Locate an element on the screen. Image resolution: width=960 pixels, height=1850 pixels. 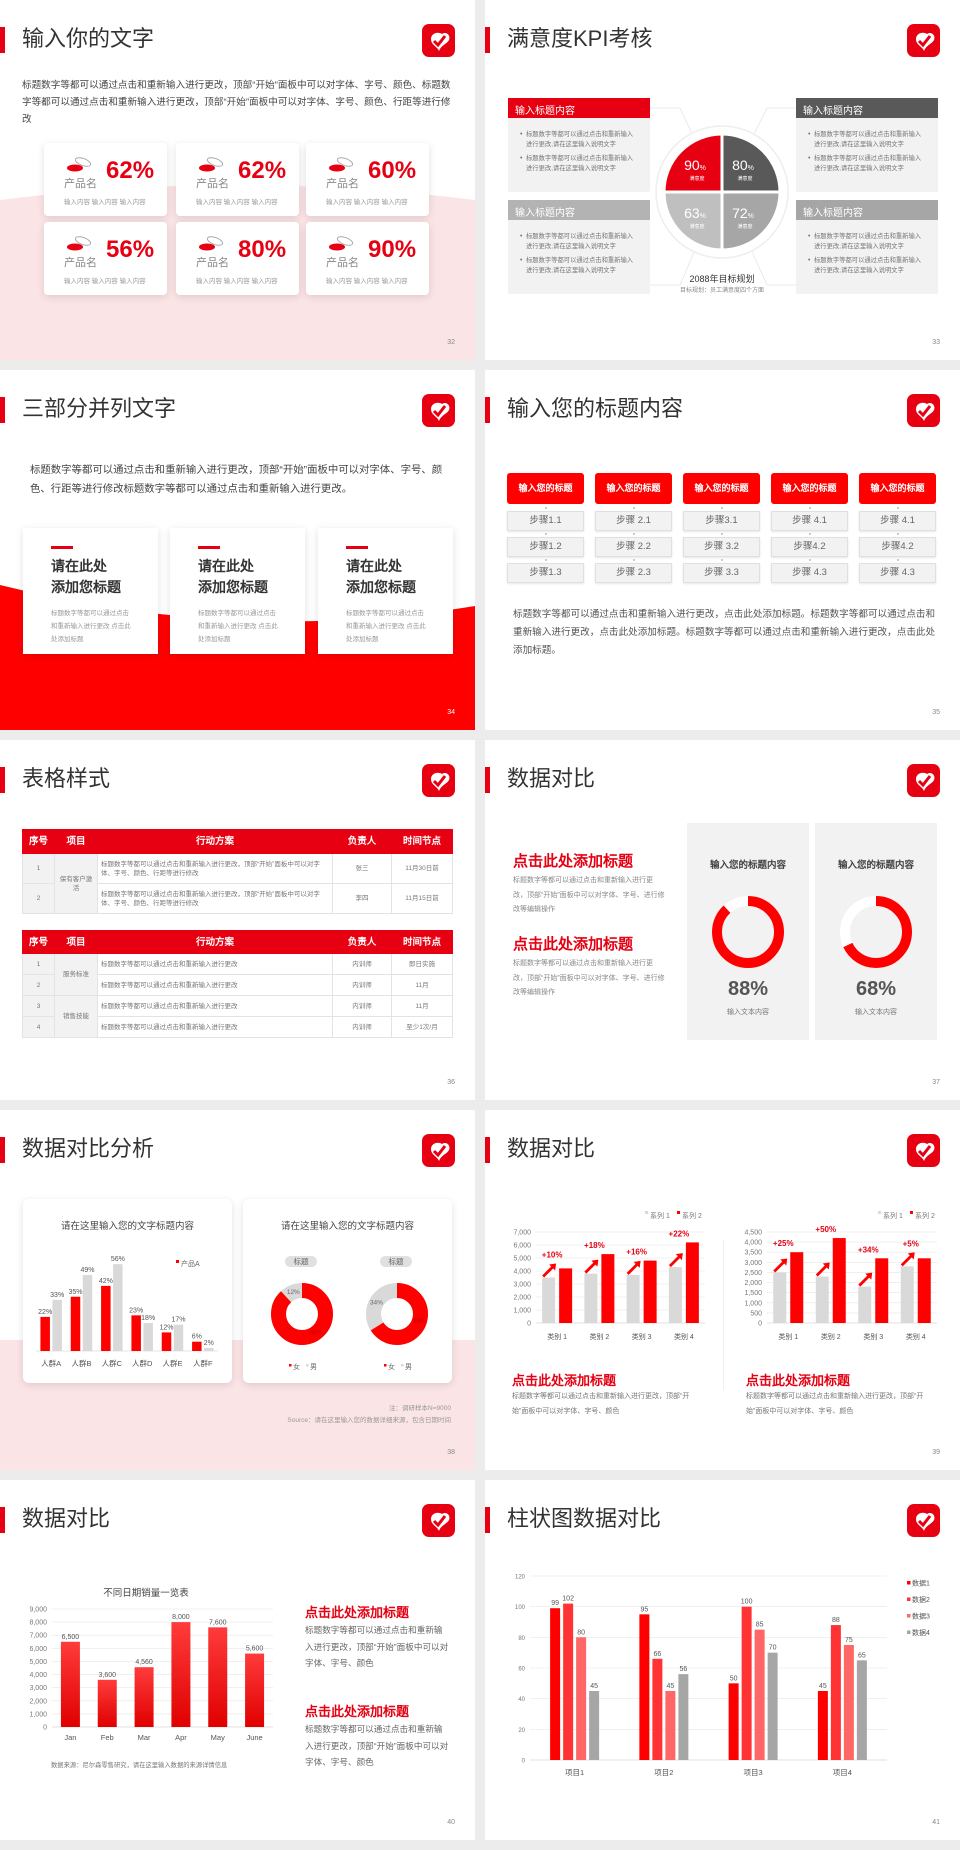
step-box: 步骤 2.1 is located at coordinates (633, 521).